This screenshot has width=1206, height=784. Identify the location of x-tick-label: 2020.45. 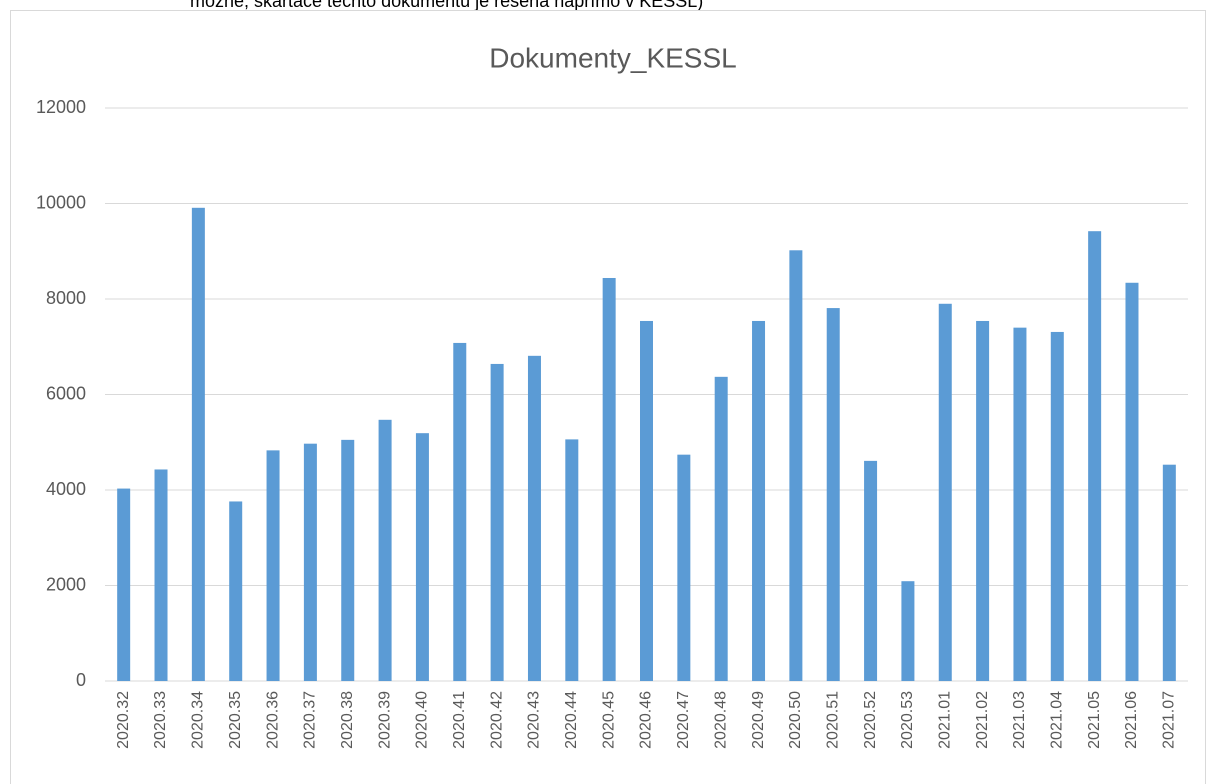
(608, 720).